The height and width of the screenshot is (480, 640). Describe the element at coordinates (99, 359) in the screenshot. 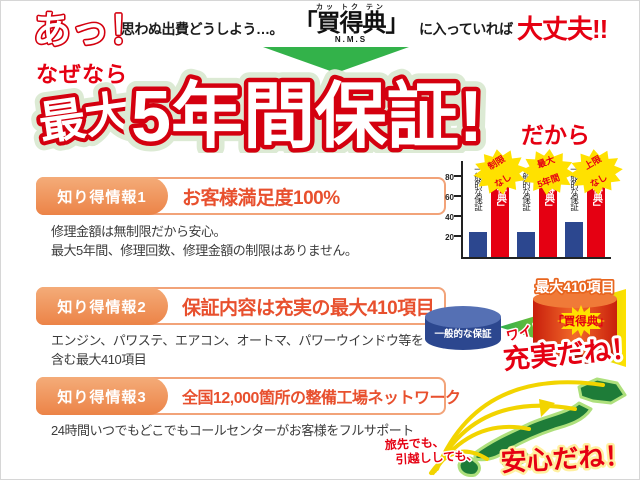

I see `section-2-body-line: 含む最大410項目` at that location.